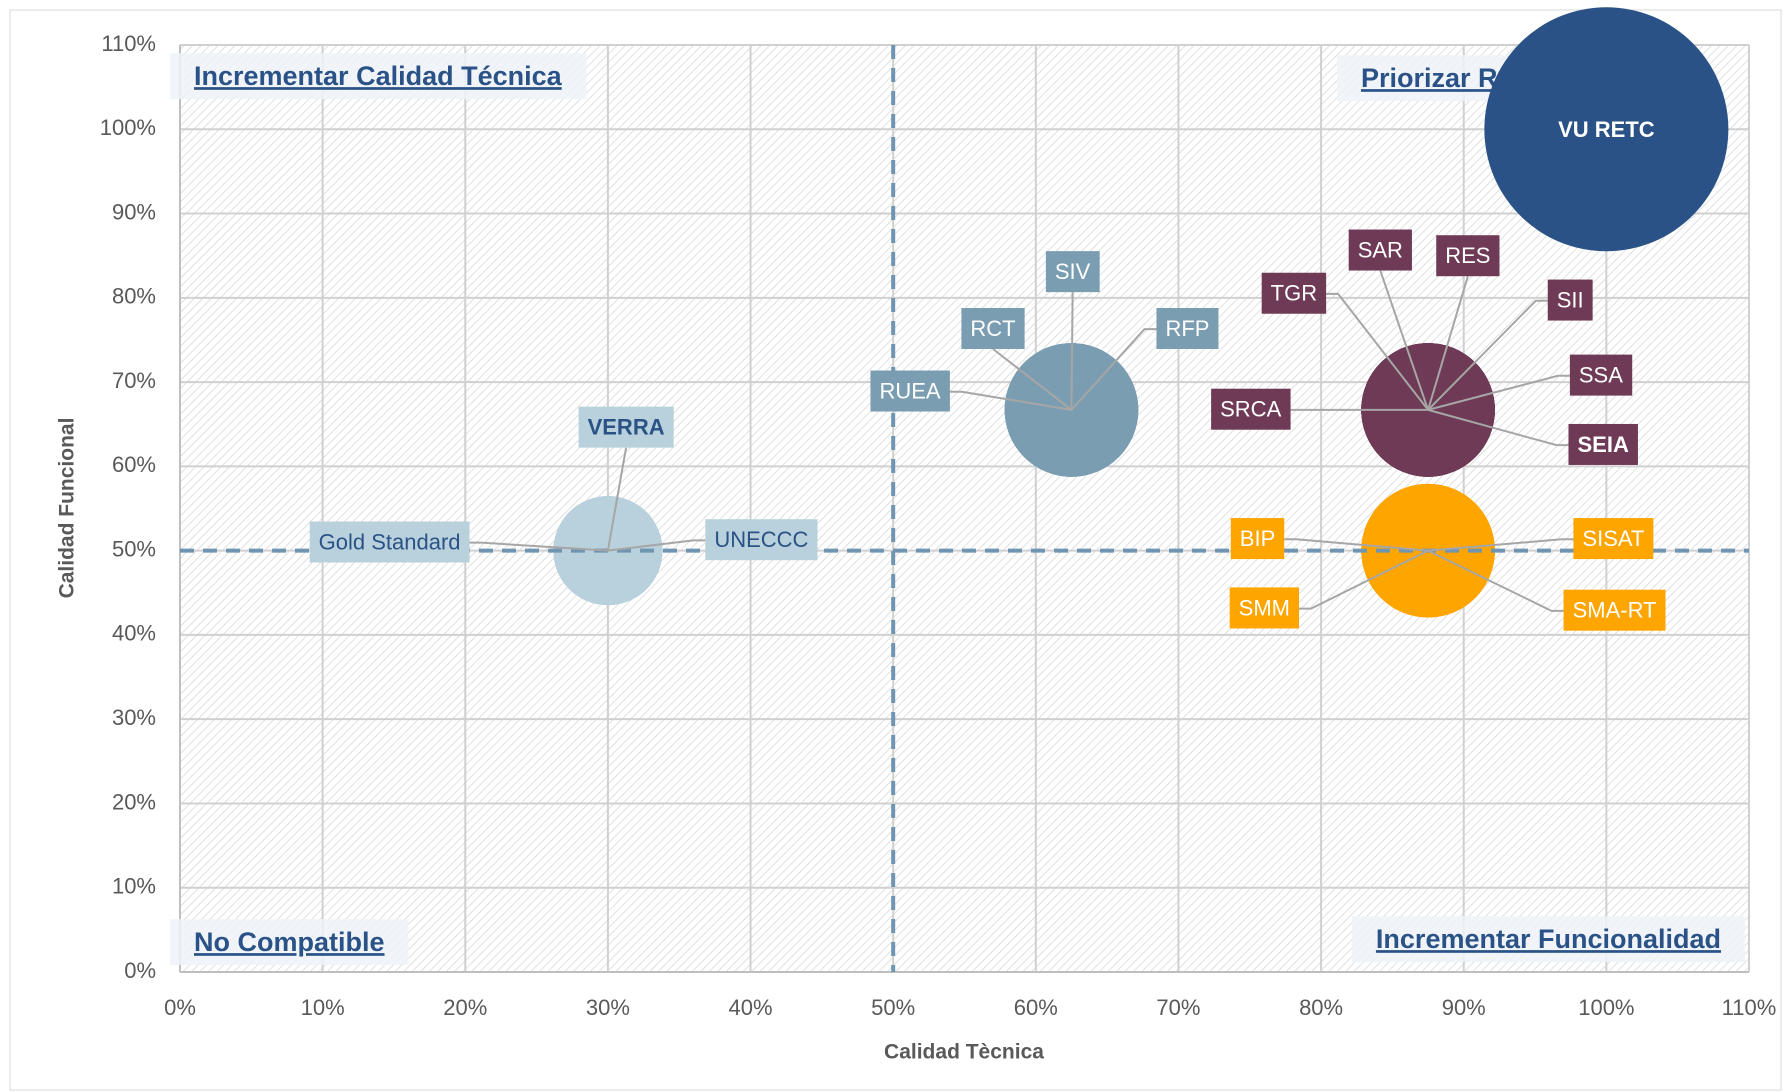 This screenshot has width=1783, height=1092. I want to click on x-tick-label: 100%, so click(1606, 1007).